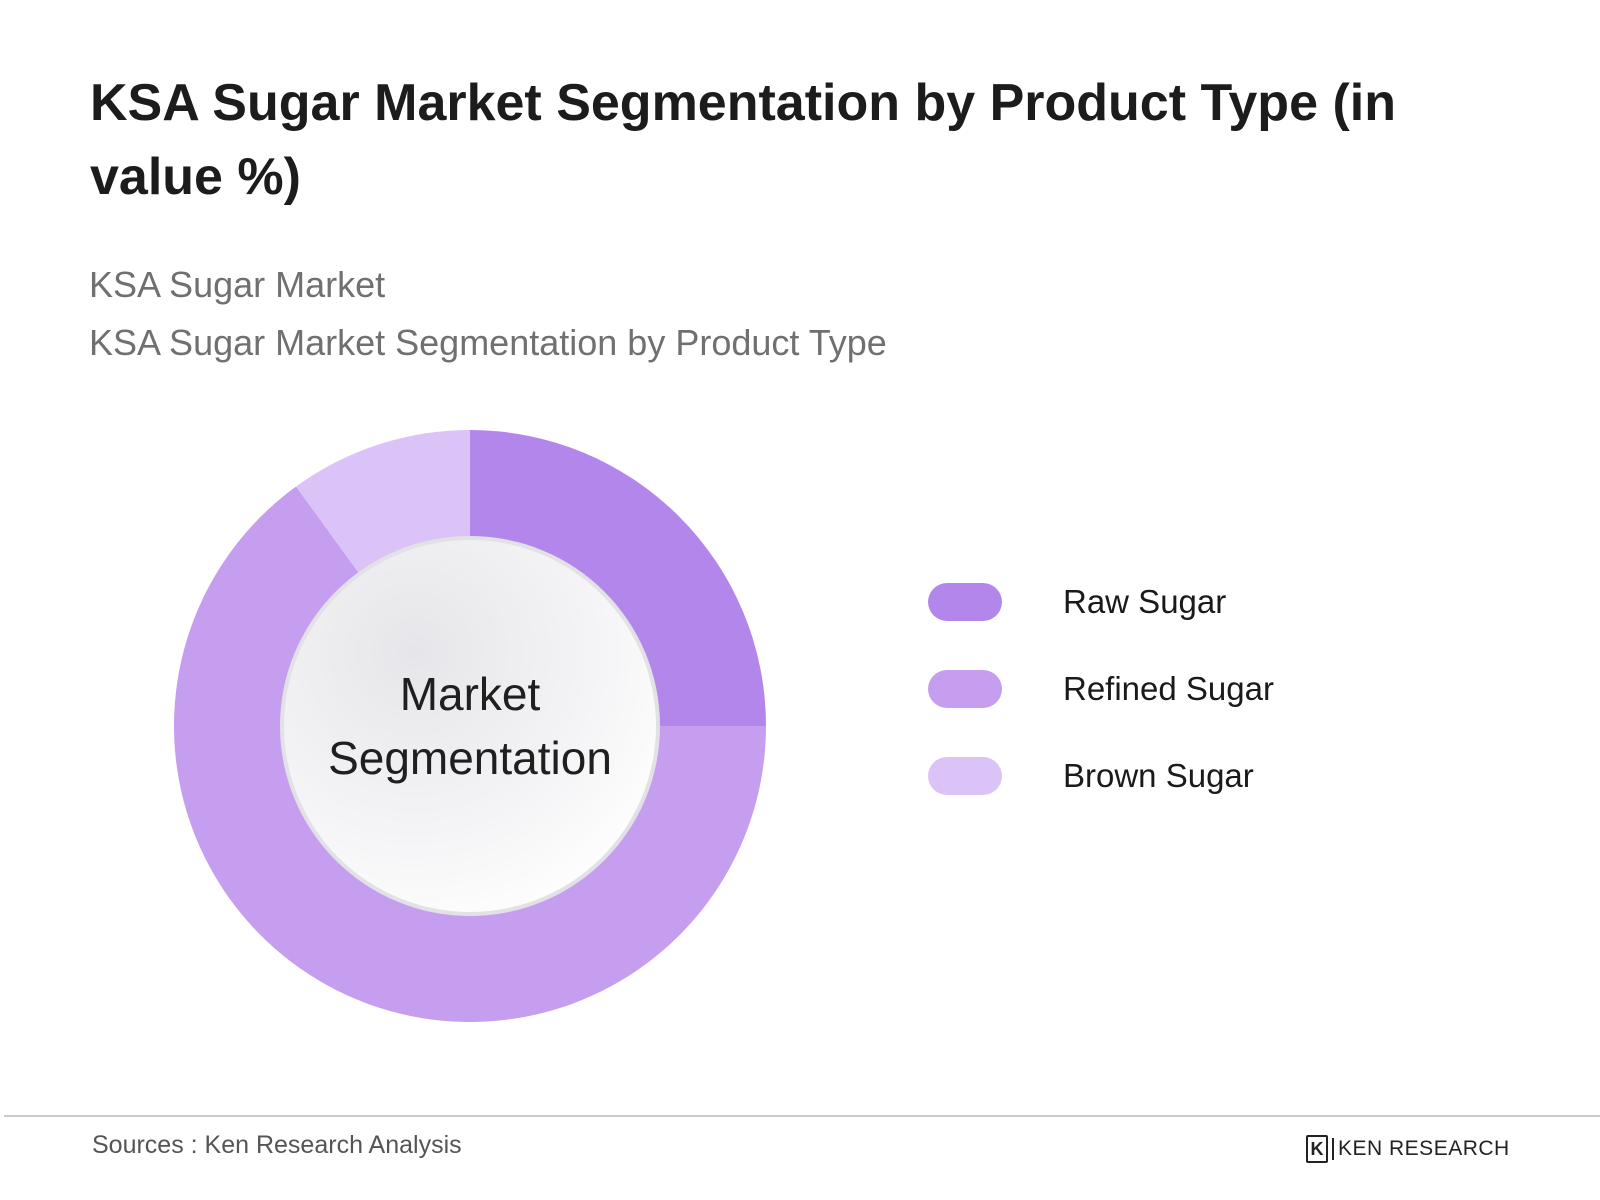 This screenshot has height=1200, width=1600. Describe the element at coordinates (1168, 688) in the screenshot. I see `legend-label-refined-sugar: Refined Sugar` at that location.